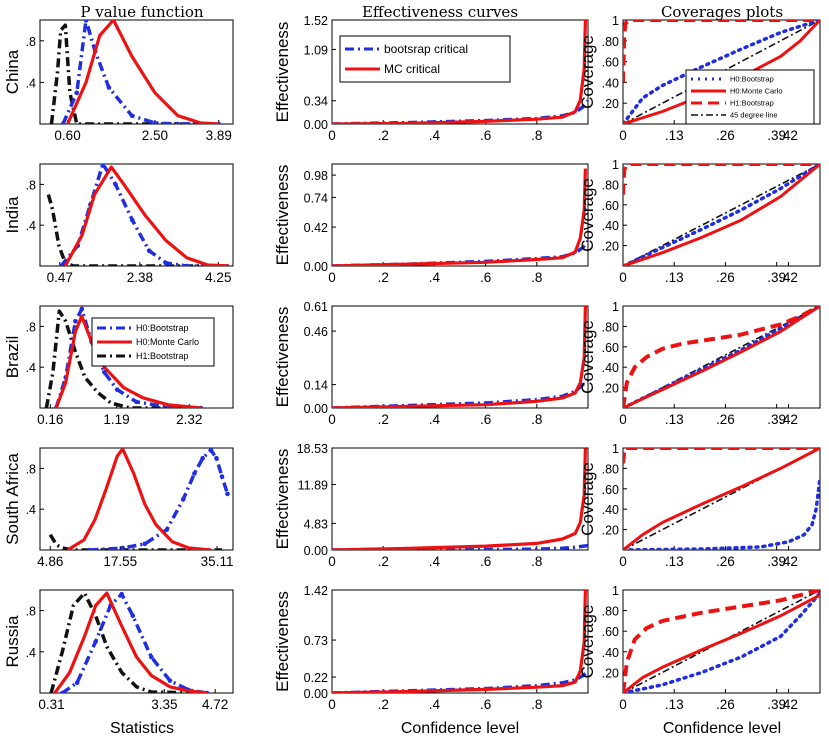 Image resolution: width=829 pixels, height=743 pixels. What do you see at coordinates (218, 277) in the screenshot?
I see `x-tick-label: 4.25` at bounding box center [218, 277].